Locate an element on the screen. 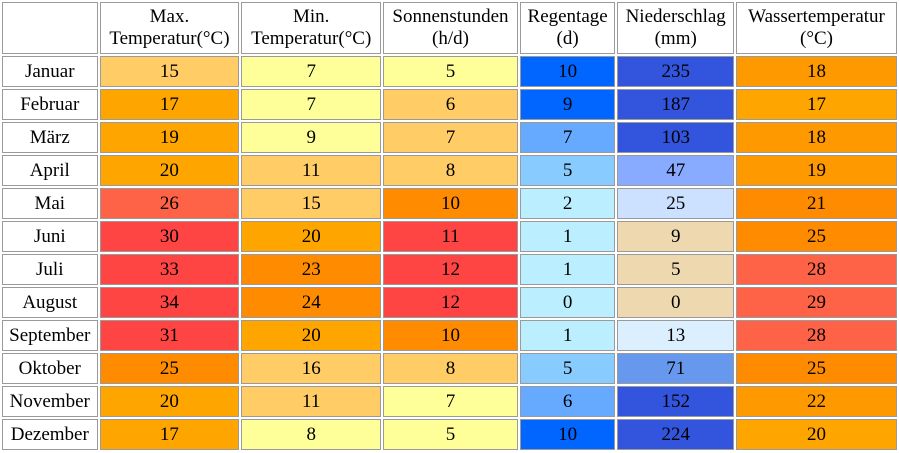 Image resolution: width=899 pixels, height=453 pixels. month-label: September is located at coordinates (50, 335).